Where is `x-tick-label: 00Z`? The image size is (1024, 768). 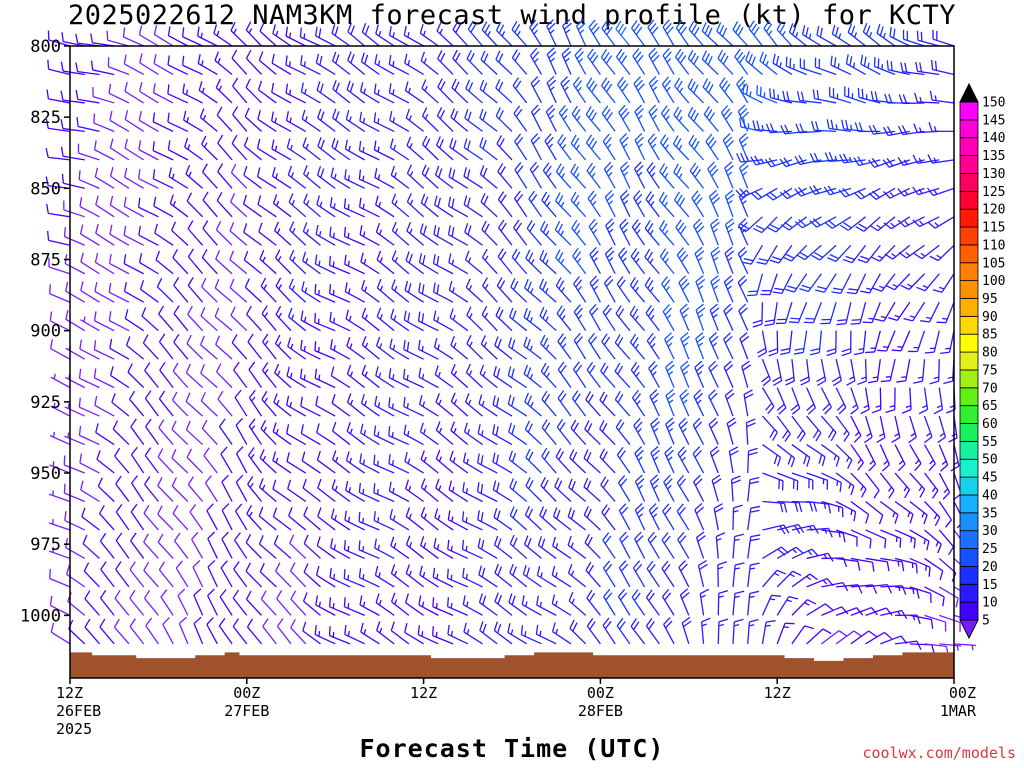 x-tick-label: 00Z is located at coordinates (962, 693).